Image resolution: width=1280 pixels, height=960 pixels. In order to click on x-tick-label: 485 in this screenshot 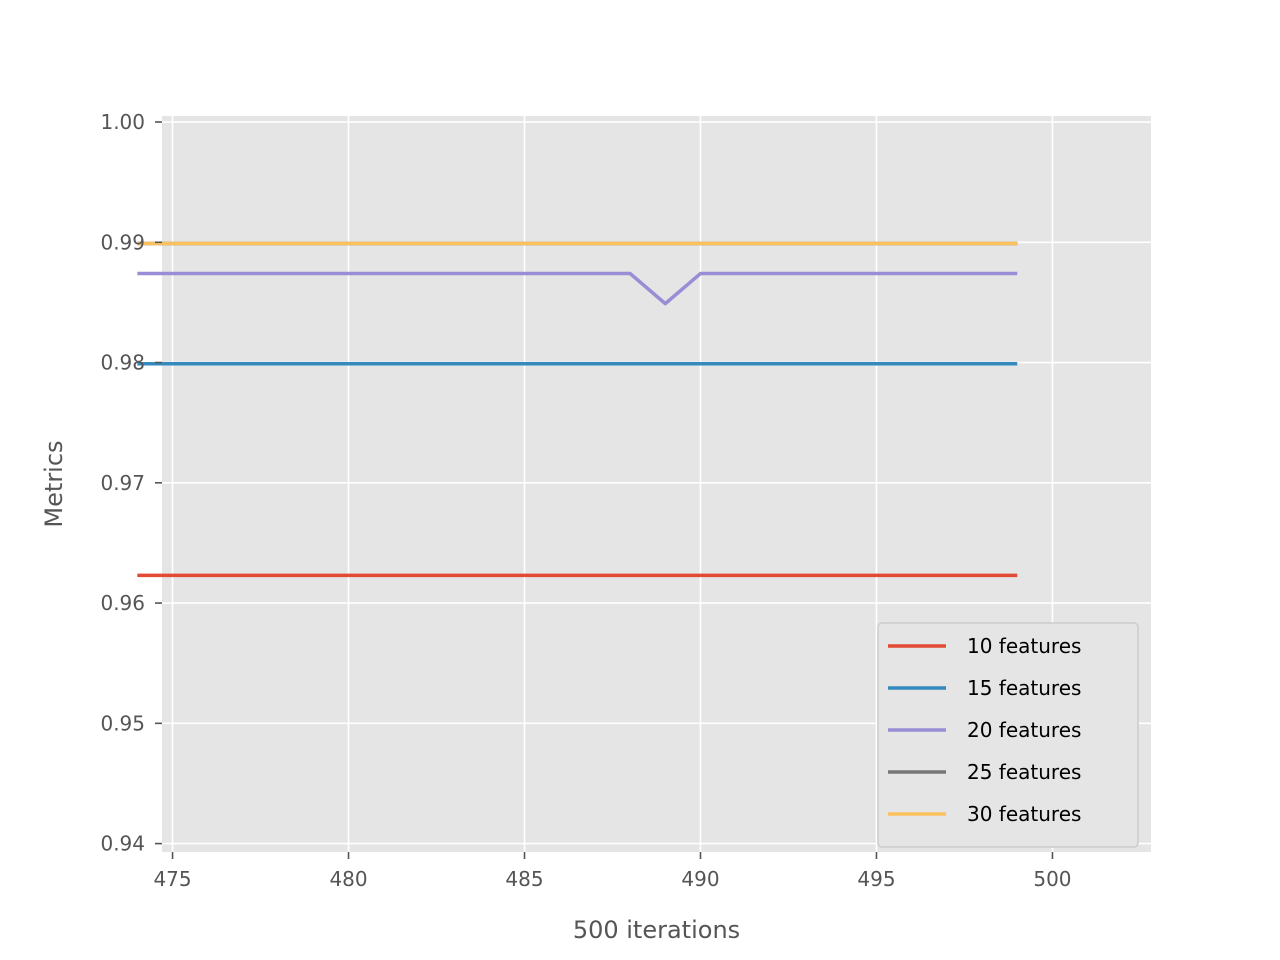, I will do `click(524, 879)`.